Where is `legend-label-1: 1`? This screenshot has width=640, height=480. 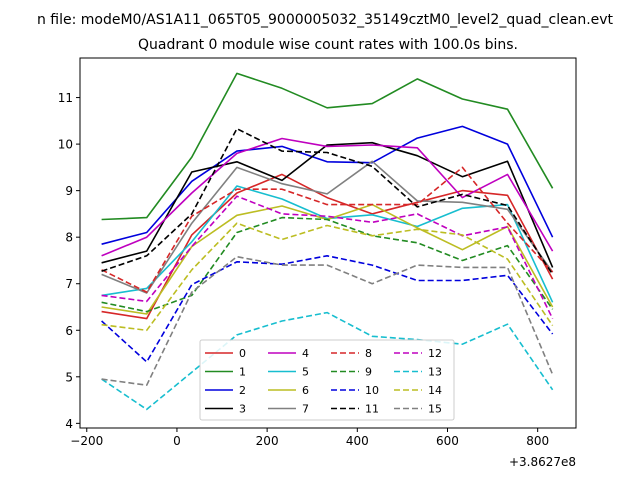 legend-label-1: 1 is located at coordinates (242, 372).